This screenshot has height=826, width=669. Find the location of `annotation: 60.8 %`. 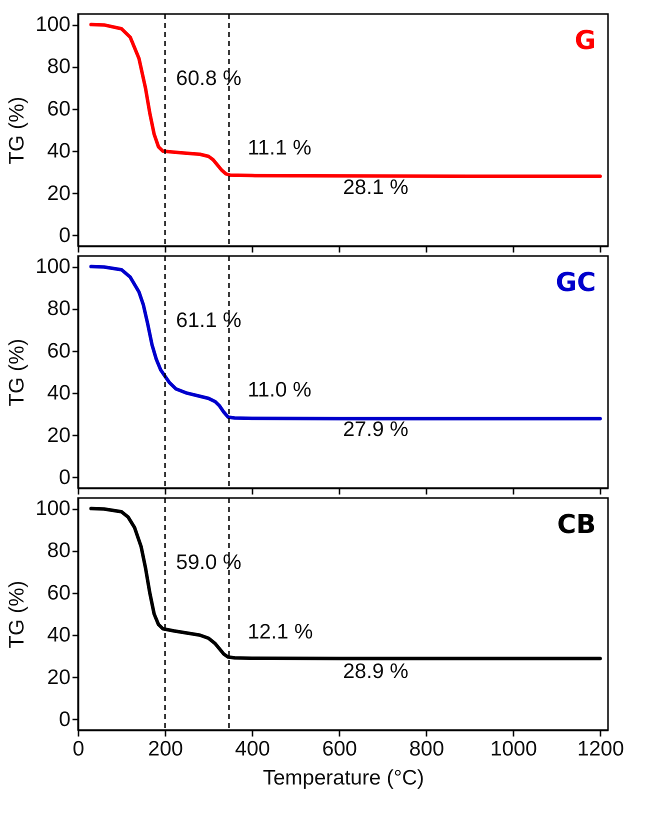

annotation: 60.8 % is located at coordinates (209, 78).